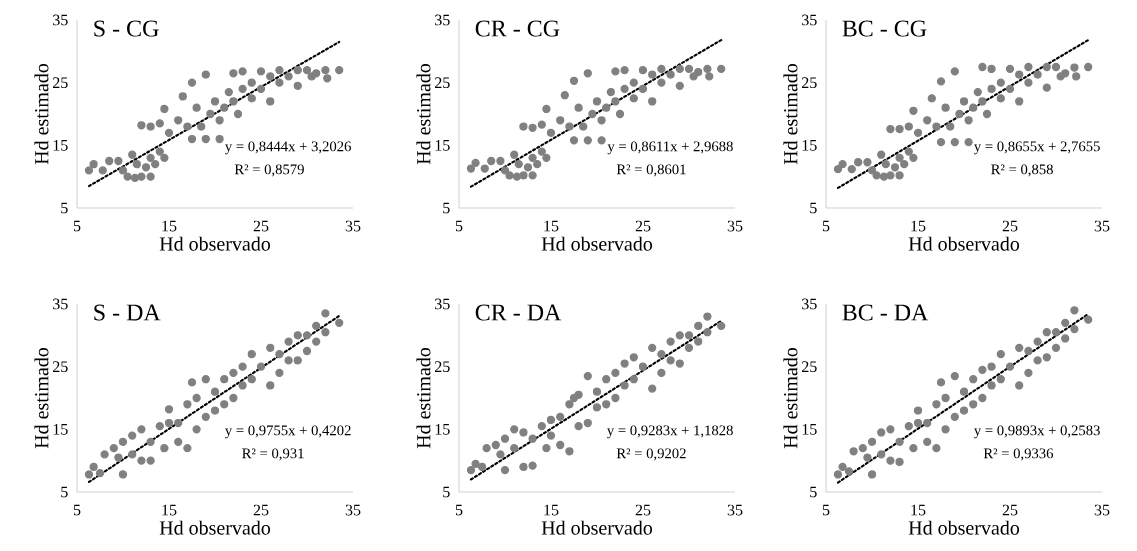 The image size is (1137, 551). Describe the element at coordinates (288, 148) in the screenshot. I see `annotation: y = 0,8444x + 3,2026` at that location.